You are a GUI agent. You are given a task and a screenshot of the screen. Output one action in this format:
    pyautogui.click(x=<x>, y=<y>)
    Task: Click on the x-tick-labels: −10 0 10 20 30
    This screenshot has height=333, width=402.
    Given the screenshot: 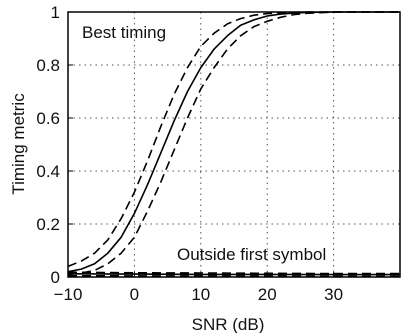 What is the action you would take?
    pyautogui.click(x=198, y=294)
    